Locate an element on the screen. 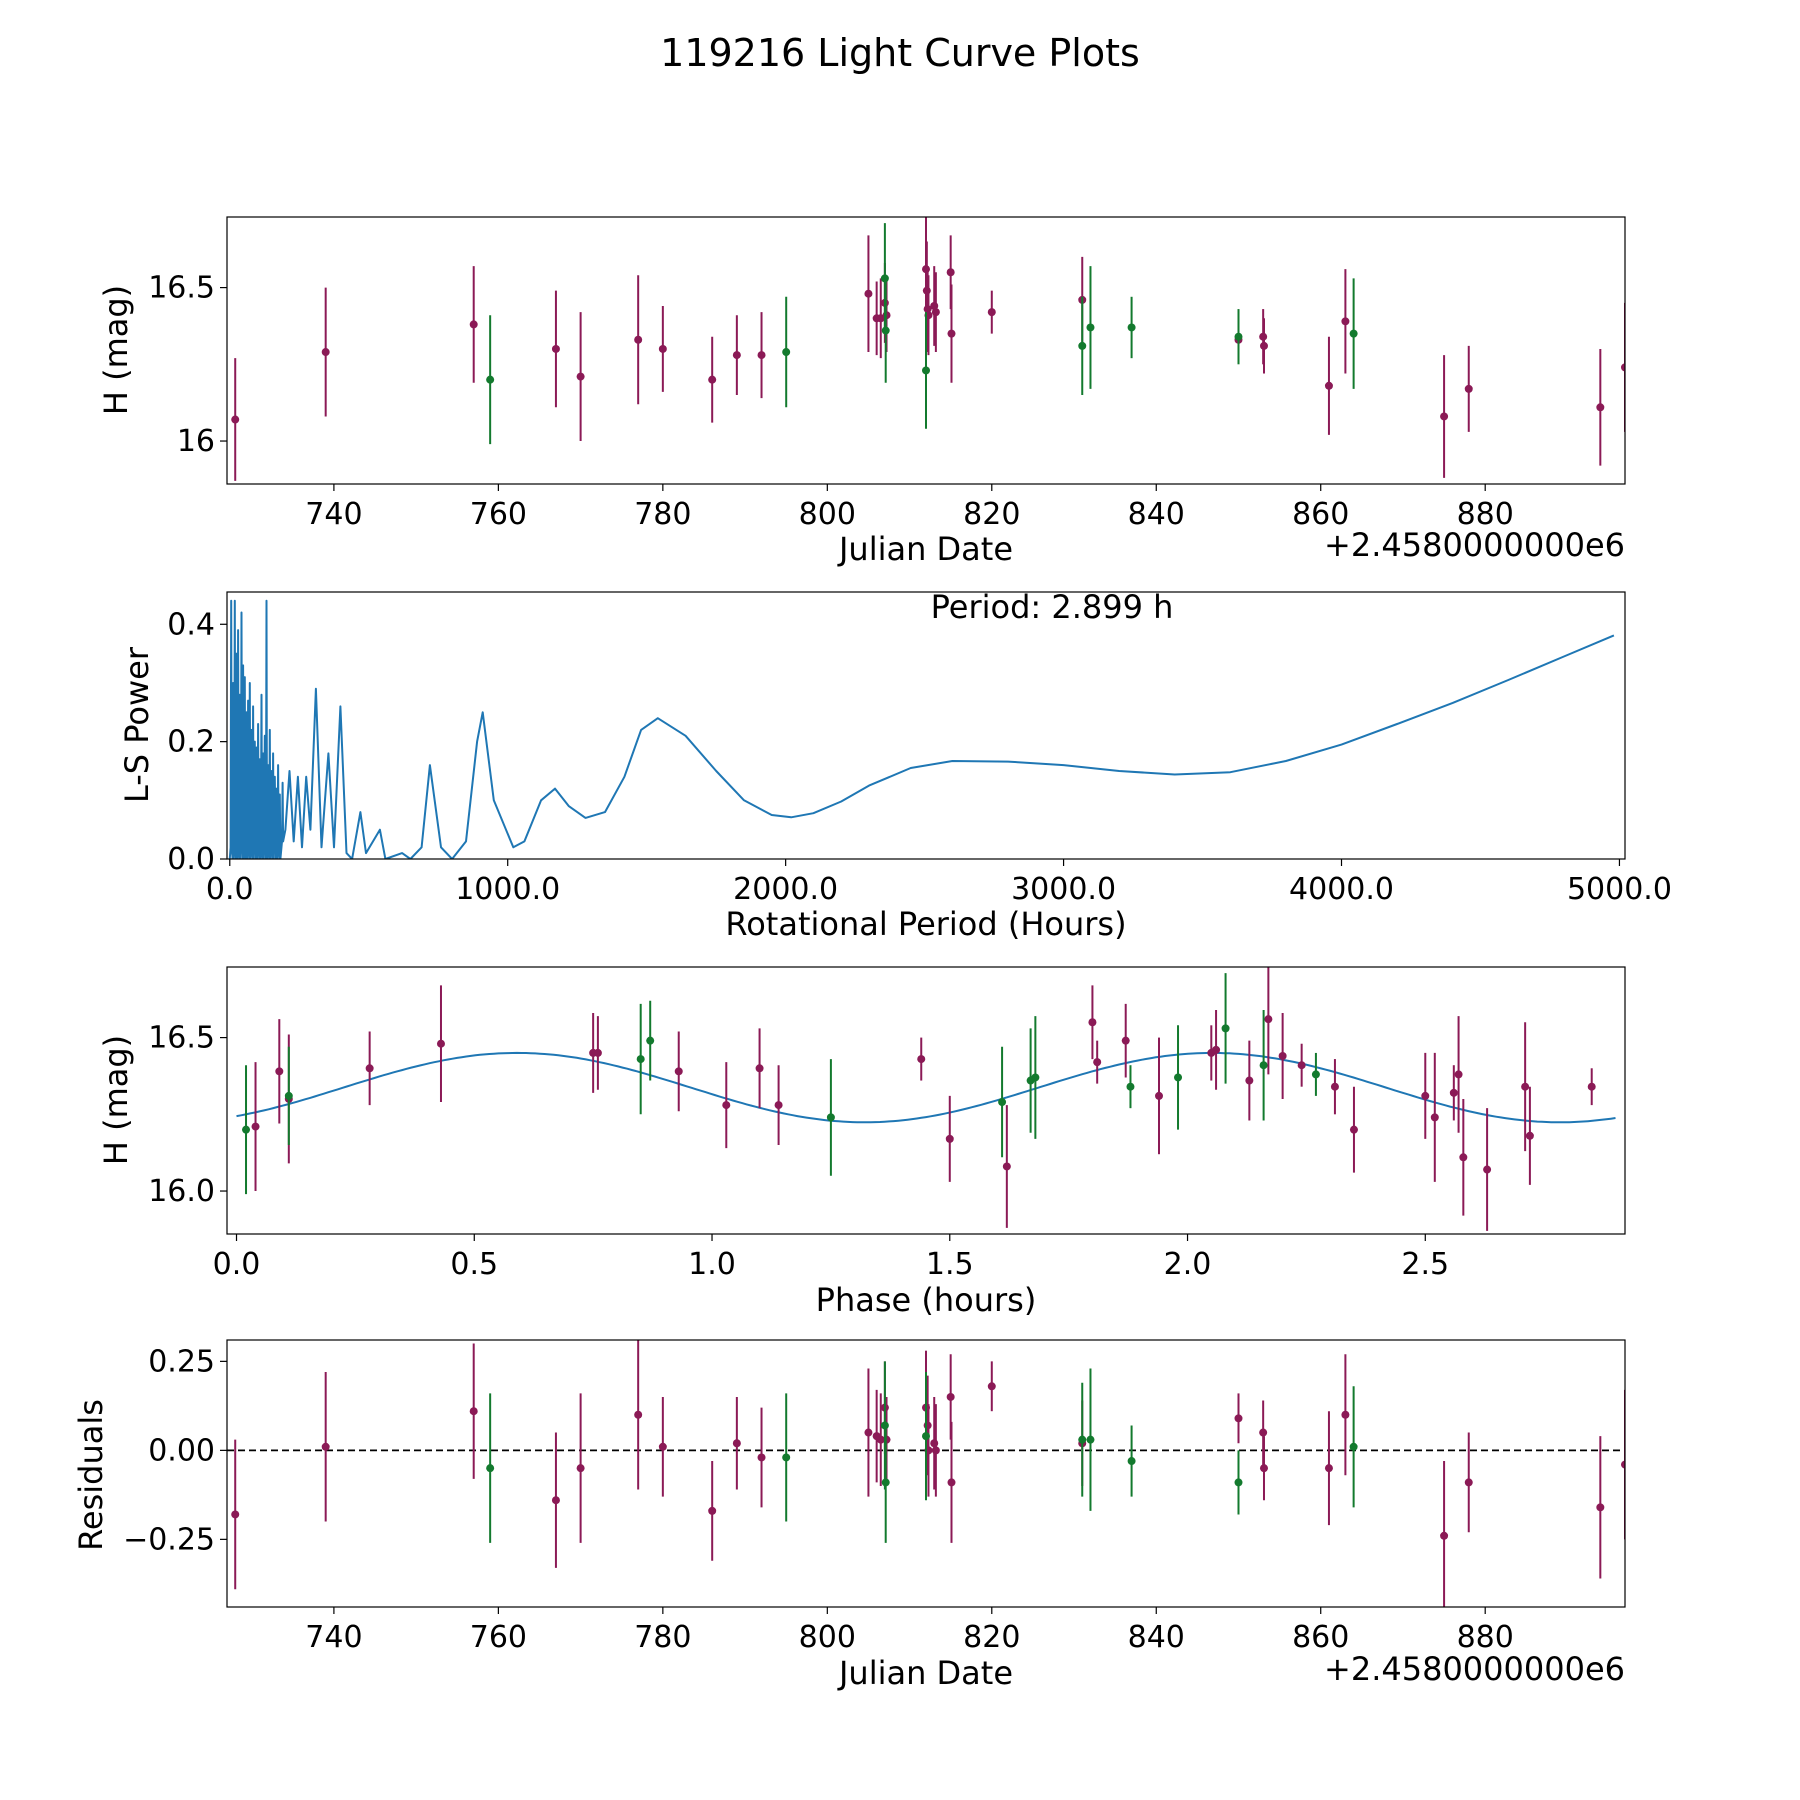 The image size is (1800, 1800). periodogram-ytick-label: 0.2 is located at coordinates (191, 742).